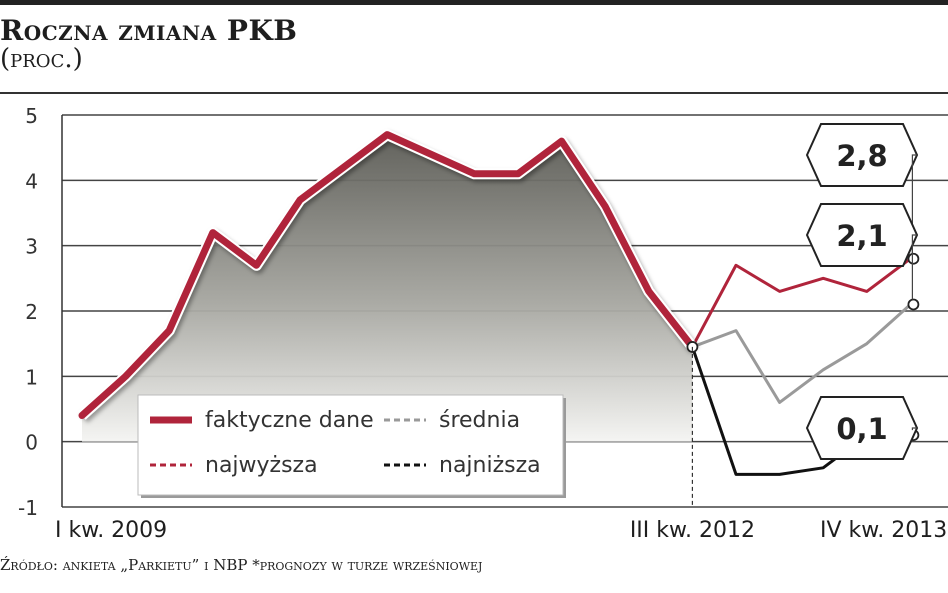 This screenshot has height=593, width=948. Describe the element at coordinates (692, 530) in the screenshot. I see `x-tick-label: III kw. 2012` at that location.